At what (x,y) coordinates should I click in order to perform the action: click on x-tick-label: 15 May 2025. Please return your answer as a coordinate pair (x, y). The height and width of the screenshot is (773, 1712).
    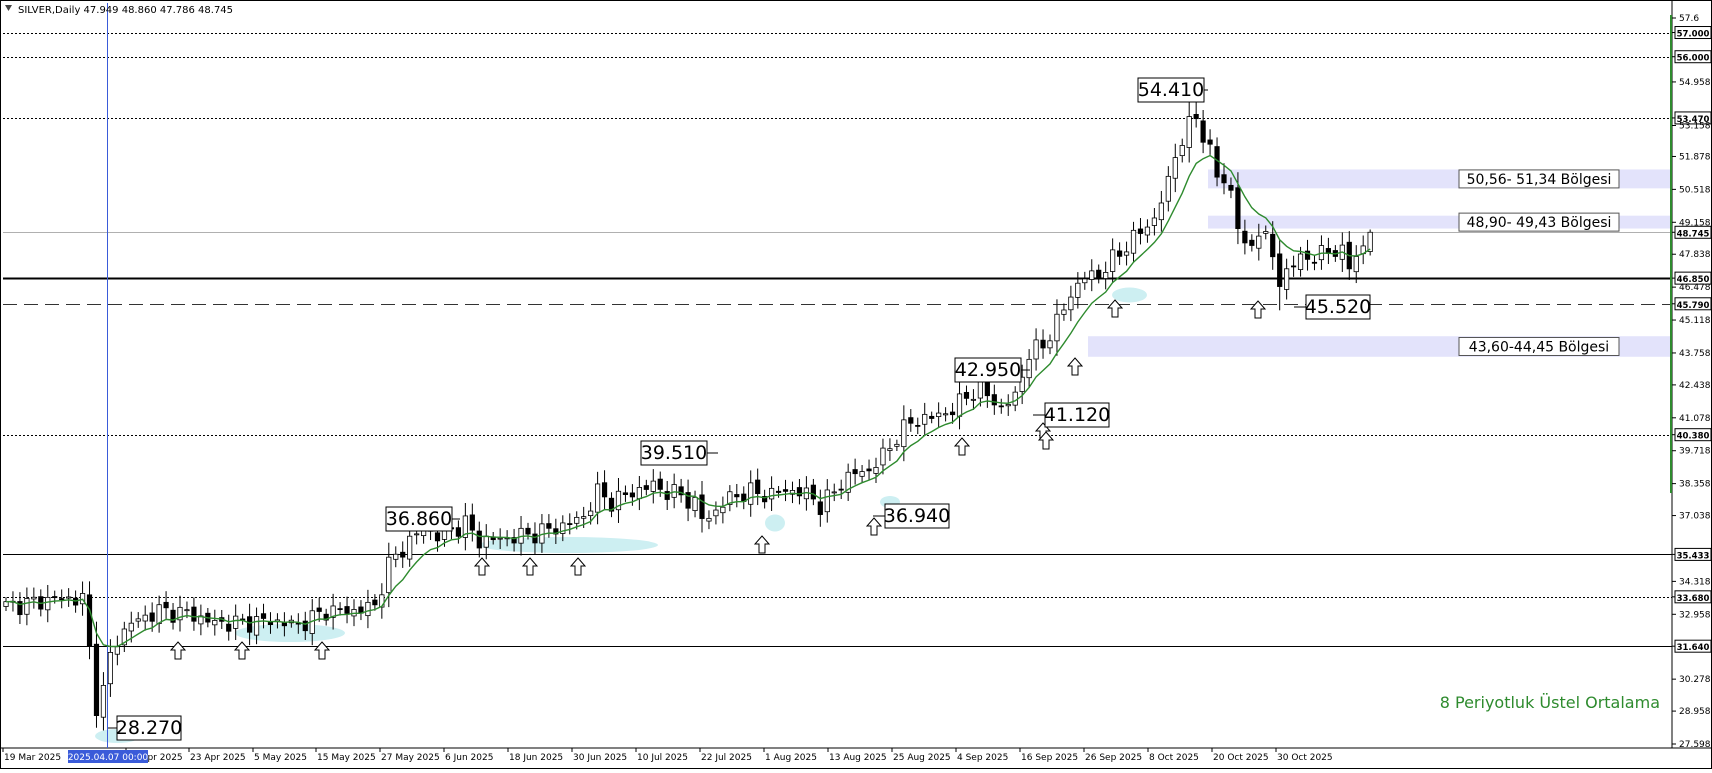
    Looking at the image, I should click on (346, 758).